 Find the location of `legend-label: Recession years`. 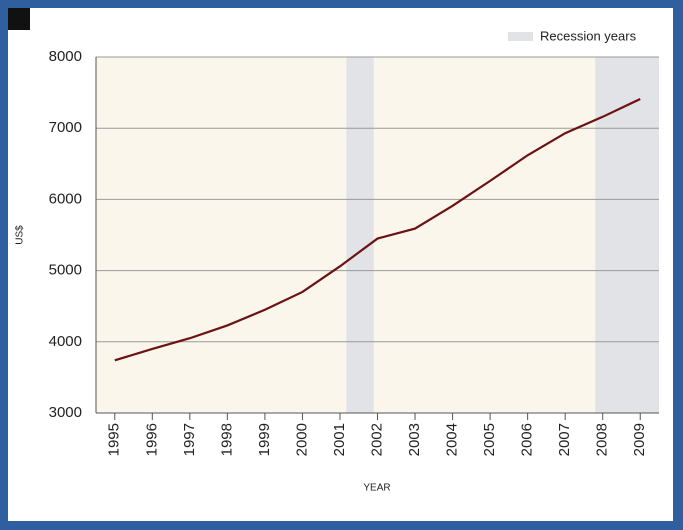

legend-label: Recession years is located at coordinates (588, 35).